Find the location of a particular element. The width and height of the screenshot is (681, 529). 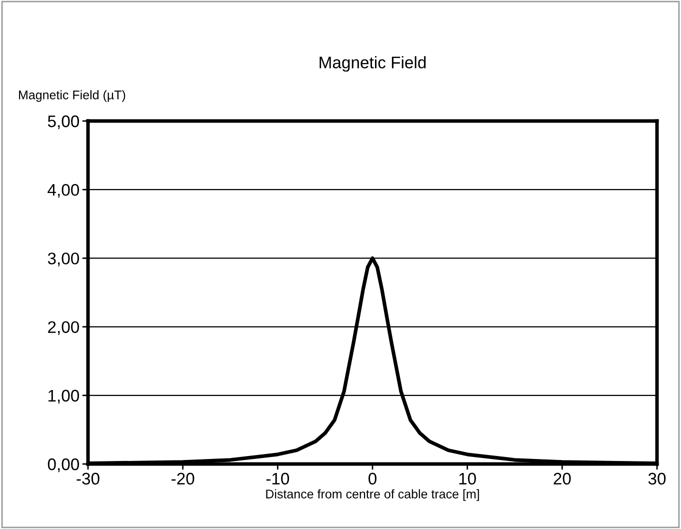

y-tick-label: 0,00 is located at coordinates (64, 465).